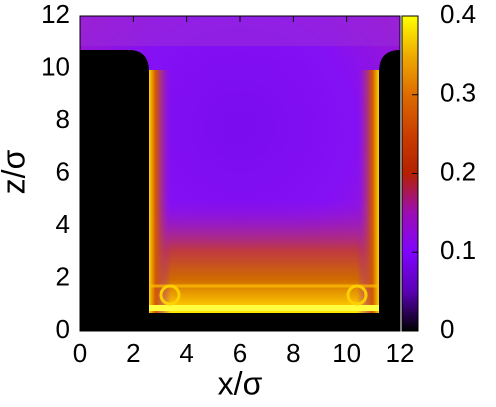 The image size is (496, 407). What do you see at coordinates (63, 171) in the screenshot?
I see `y-tick-label: 6` at bounding box center [63, 171].